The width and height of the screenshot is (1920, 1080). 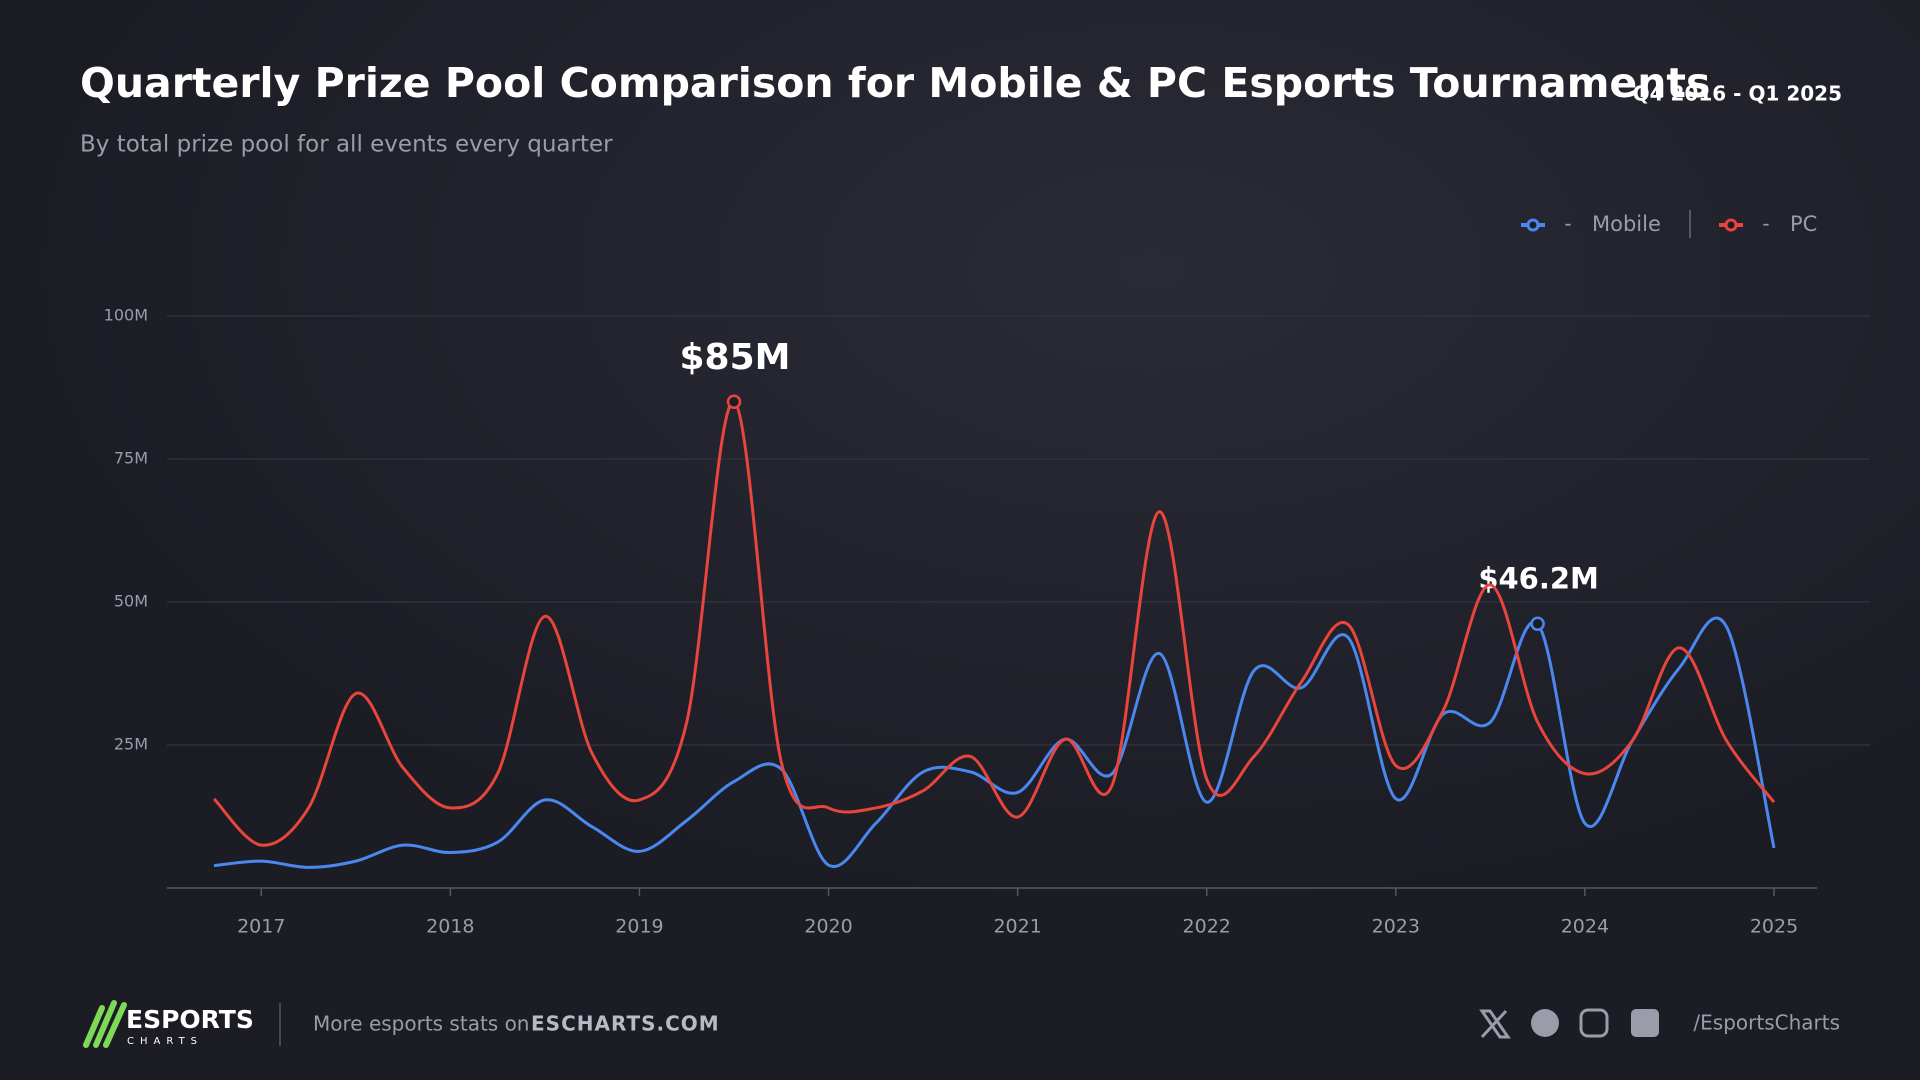 I want to click on social-icons, so click(x=1569, y=1023).